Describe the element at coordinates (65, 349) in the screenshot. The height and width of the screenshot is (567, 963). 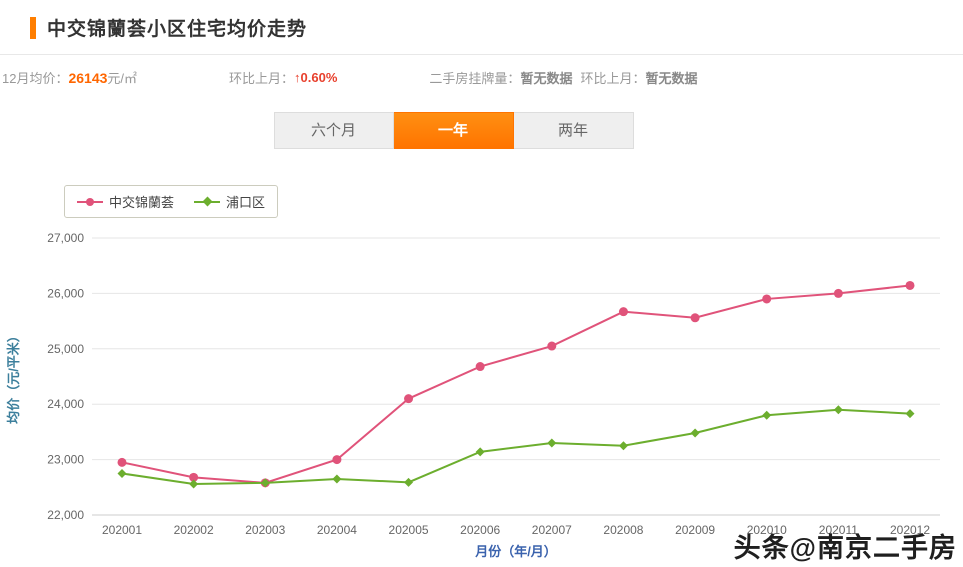
I see `y-tick-label: 25,000` at that location.